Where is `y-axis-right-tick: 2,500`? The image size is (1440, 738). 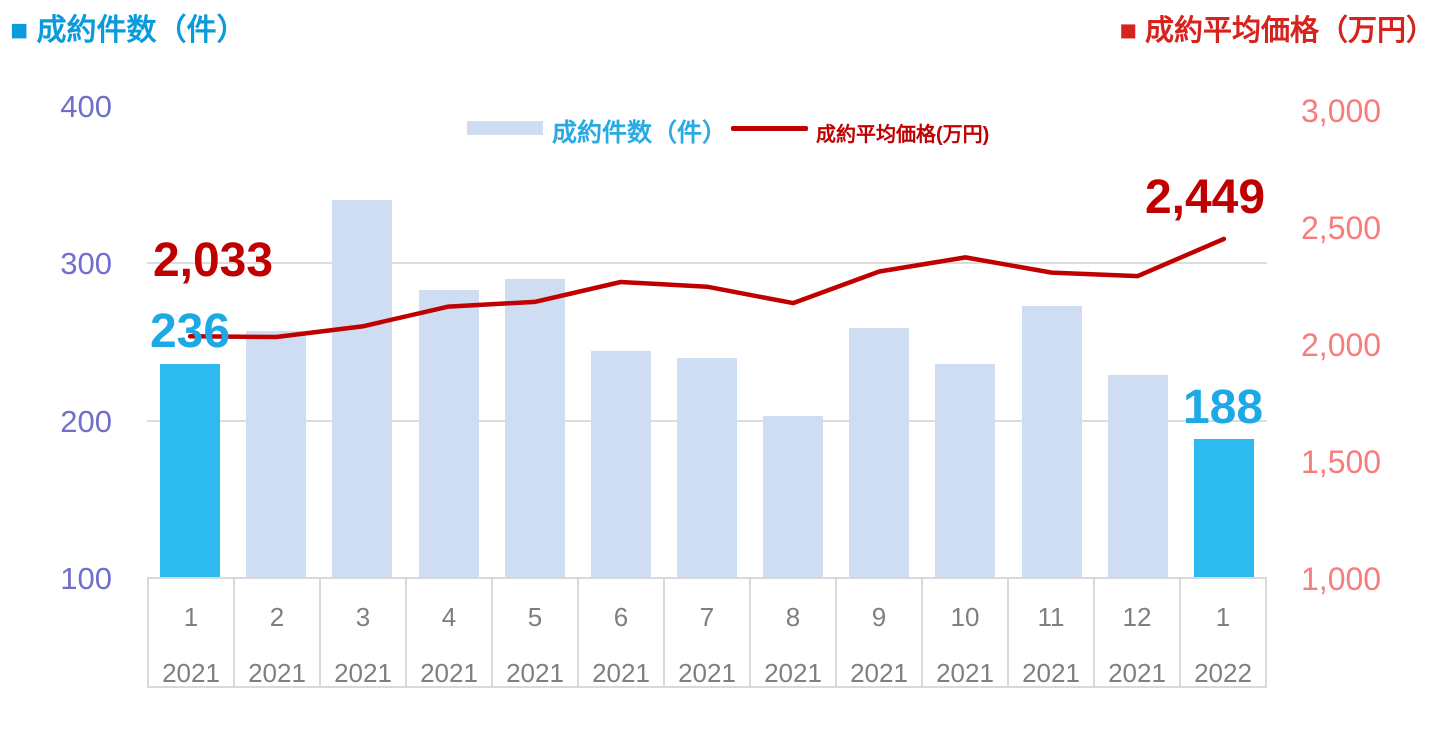
y-axis-right-tick: 2,500 is located at coordinates (1341, 228).